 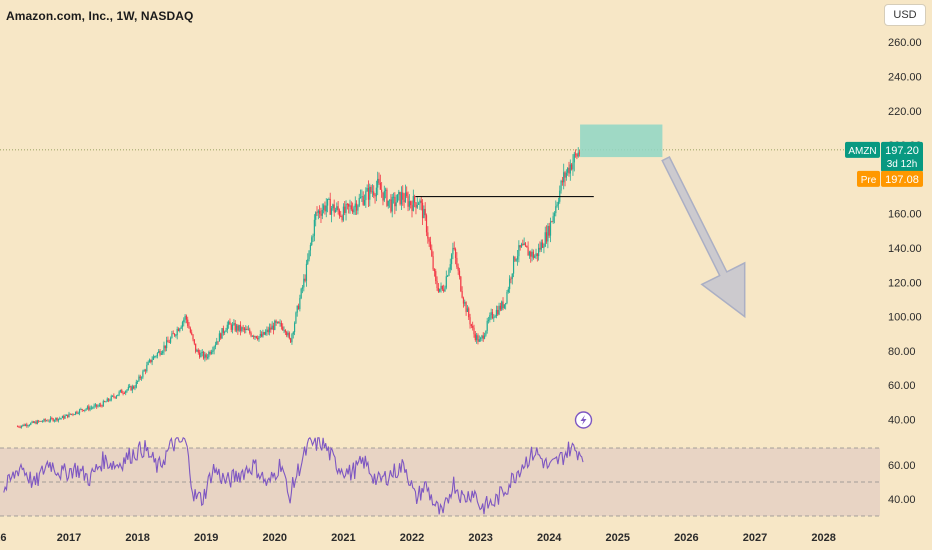 I want to click on price-tick-label: 140.00, so click(x=905, y=249).